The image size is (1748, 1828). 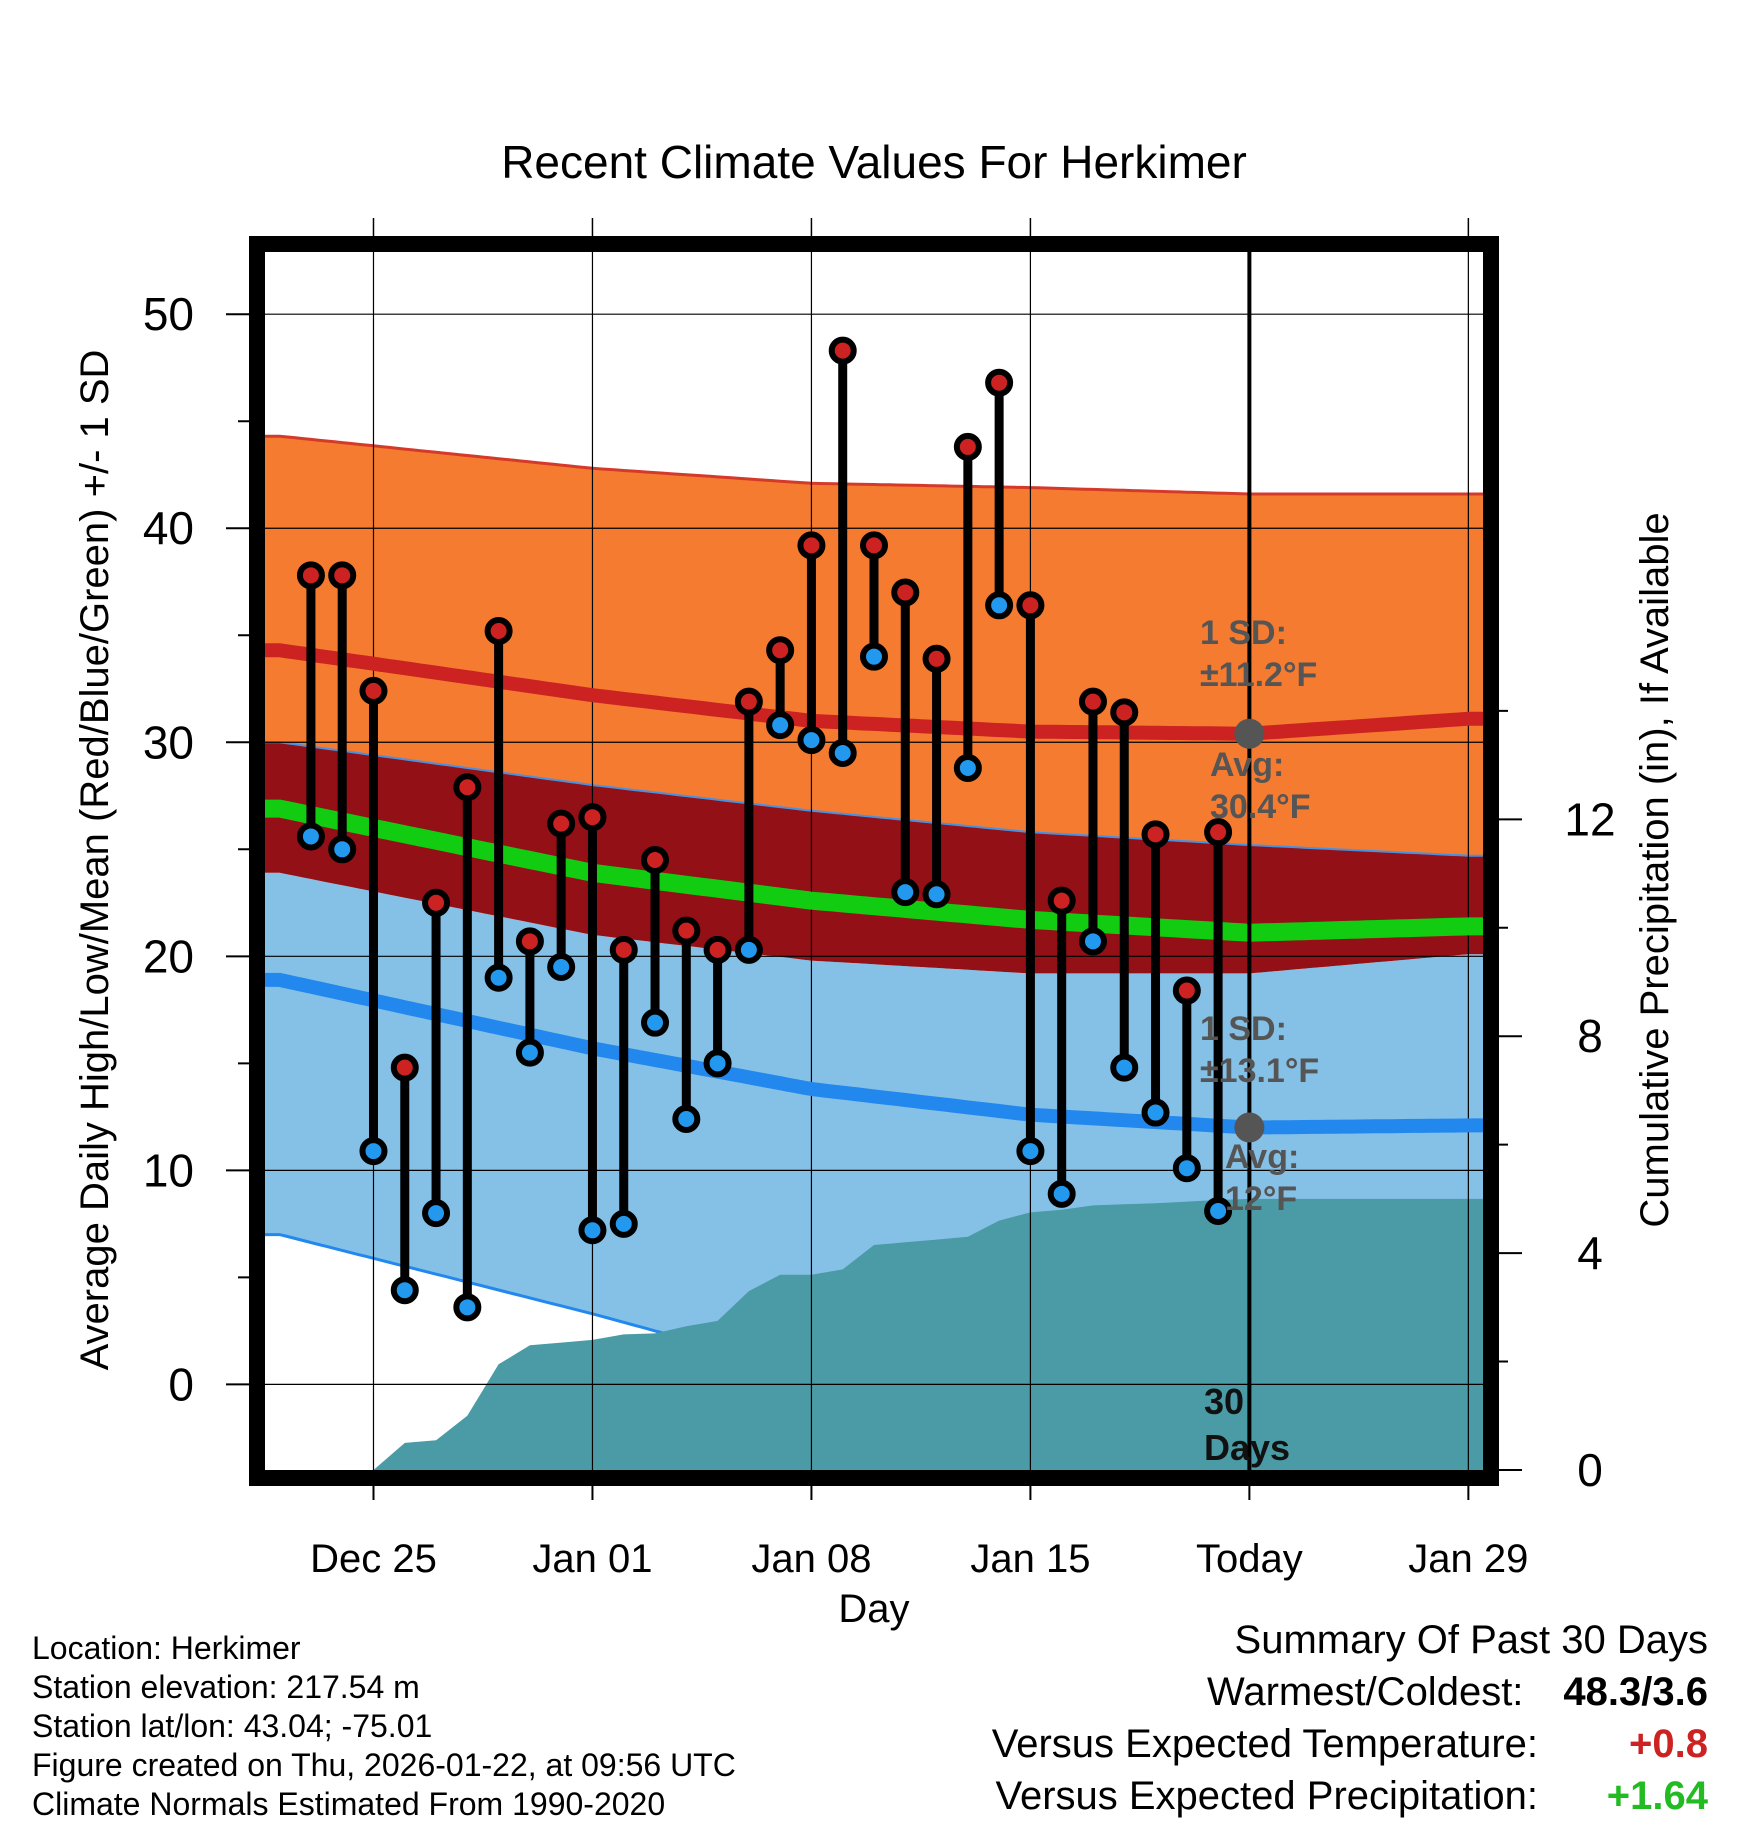 What do you see at coordinates (874, 799) in the screenshot?
I see `high-sd-lower-edge` at bounding box center [874, 799].